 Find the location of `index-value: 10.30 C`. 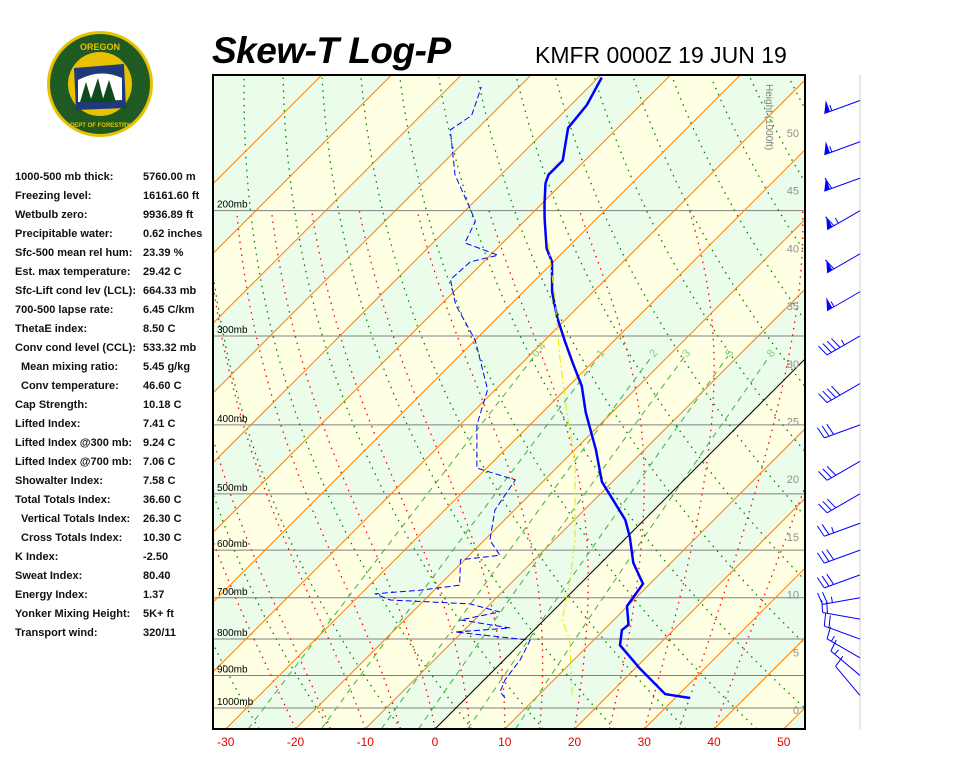

index-value: 10.30 C is located at coordinates (162, 538).